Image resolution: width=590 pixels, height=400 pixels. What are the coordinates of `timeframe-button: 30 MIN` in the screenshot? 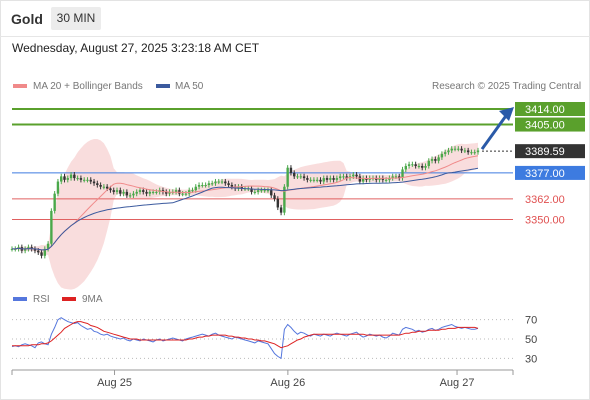 It's located at (76, 18).